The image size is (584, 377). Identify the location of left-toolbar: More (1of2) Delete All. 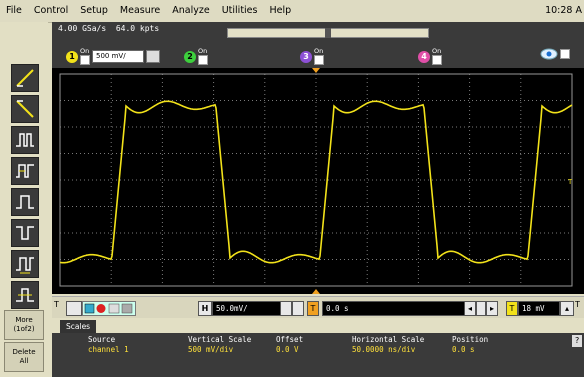
(24, 199).